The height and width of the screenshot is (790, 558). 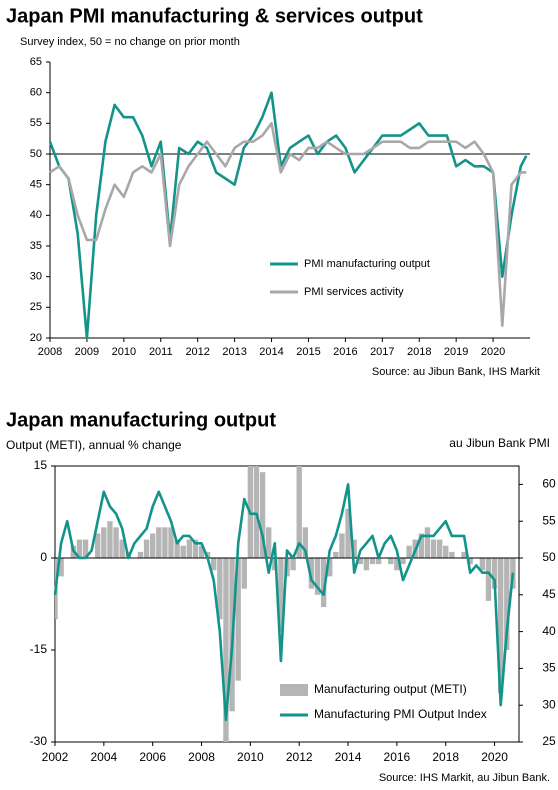 What do you see at coordinates (234, 352) in the screenshot?
I see `x-tick-label: 2013` at bounding box center [234, 352].